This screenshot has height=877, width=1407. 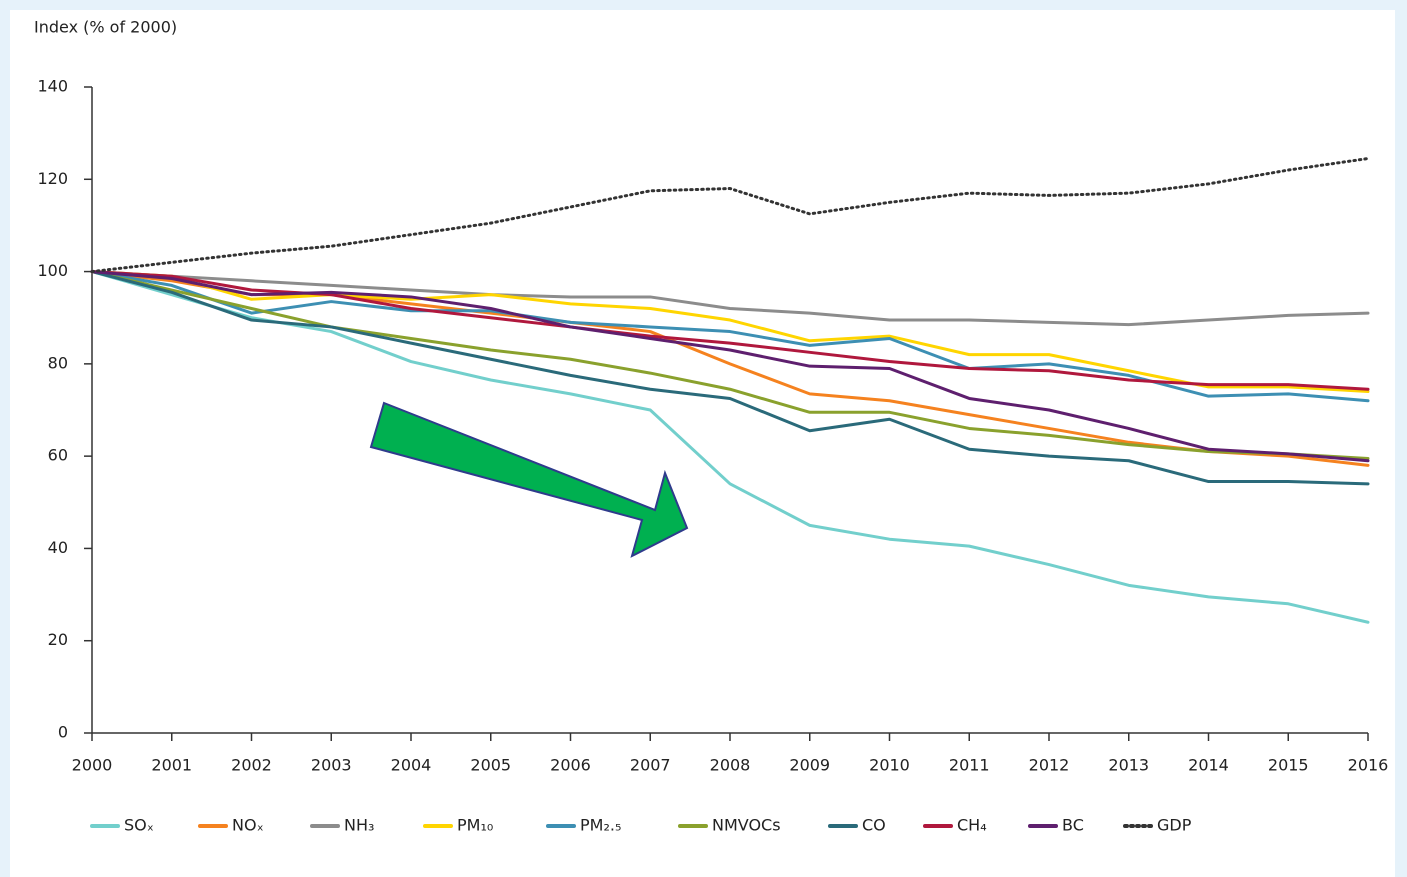 I want to click on x-tick-label: 2007, so click(x=650, y=765).